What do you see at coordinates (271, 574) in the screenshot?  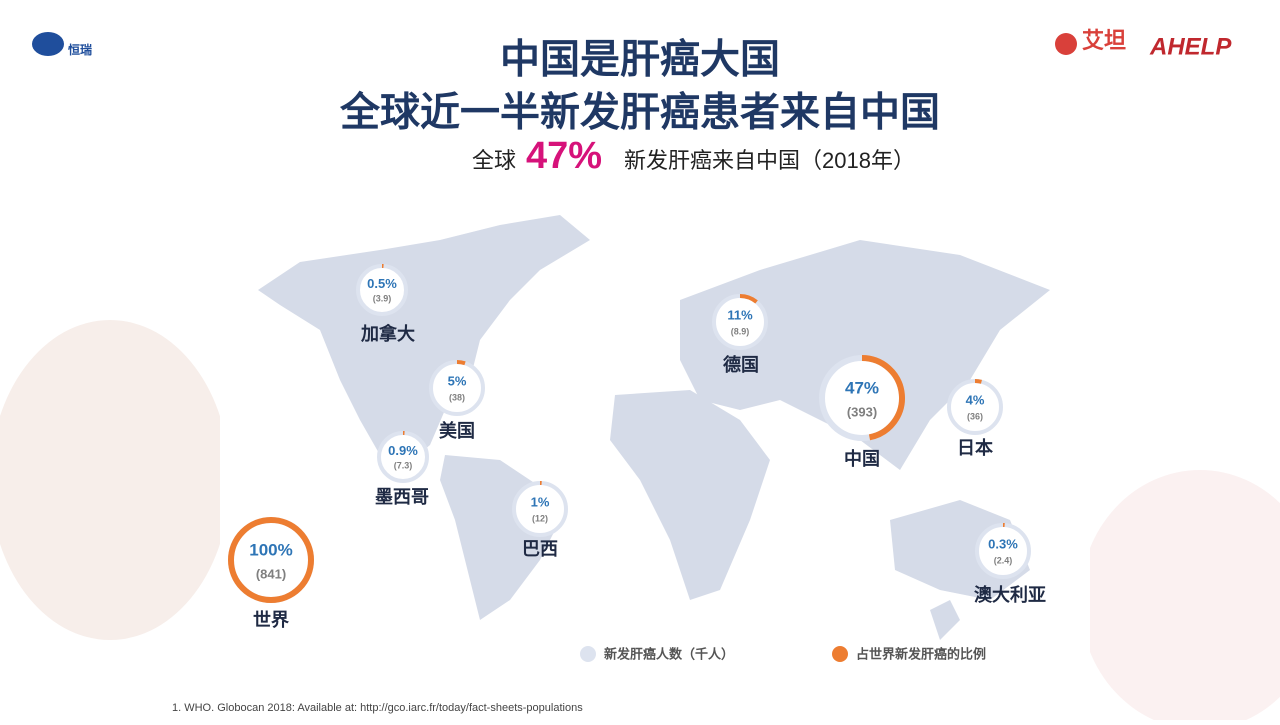 I see `cases-label: (841)` at bounding box center [271, 574].